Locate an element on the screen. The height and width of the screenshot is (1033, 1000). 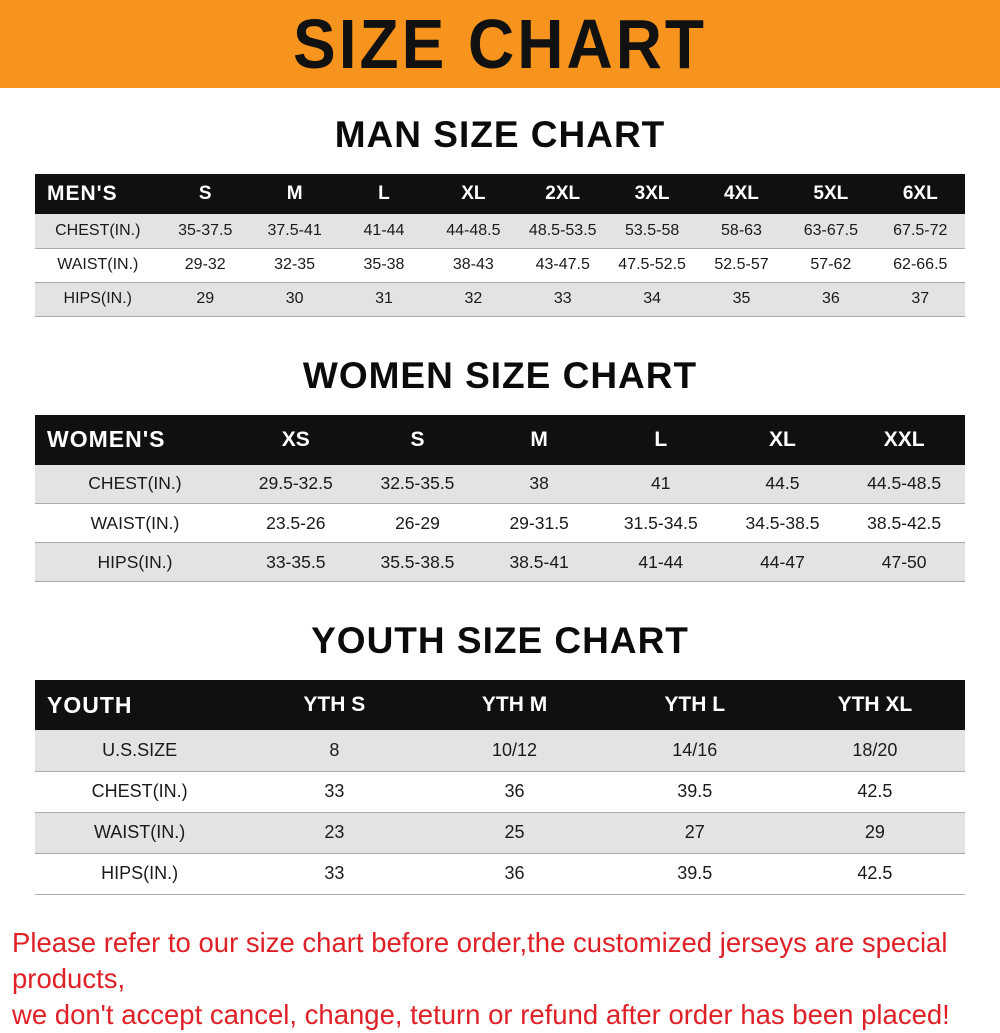
cell: 35.5-38.5 is located at coordinates (418, 562).